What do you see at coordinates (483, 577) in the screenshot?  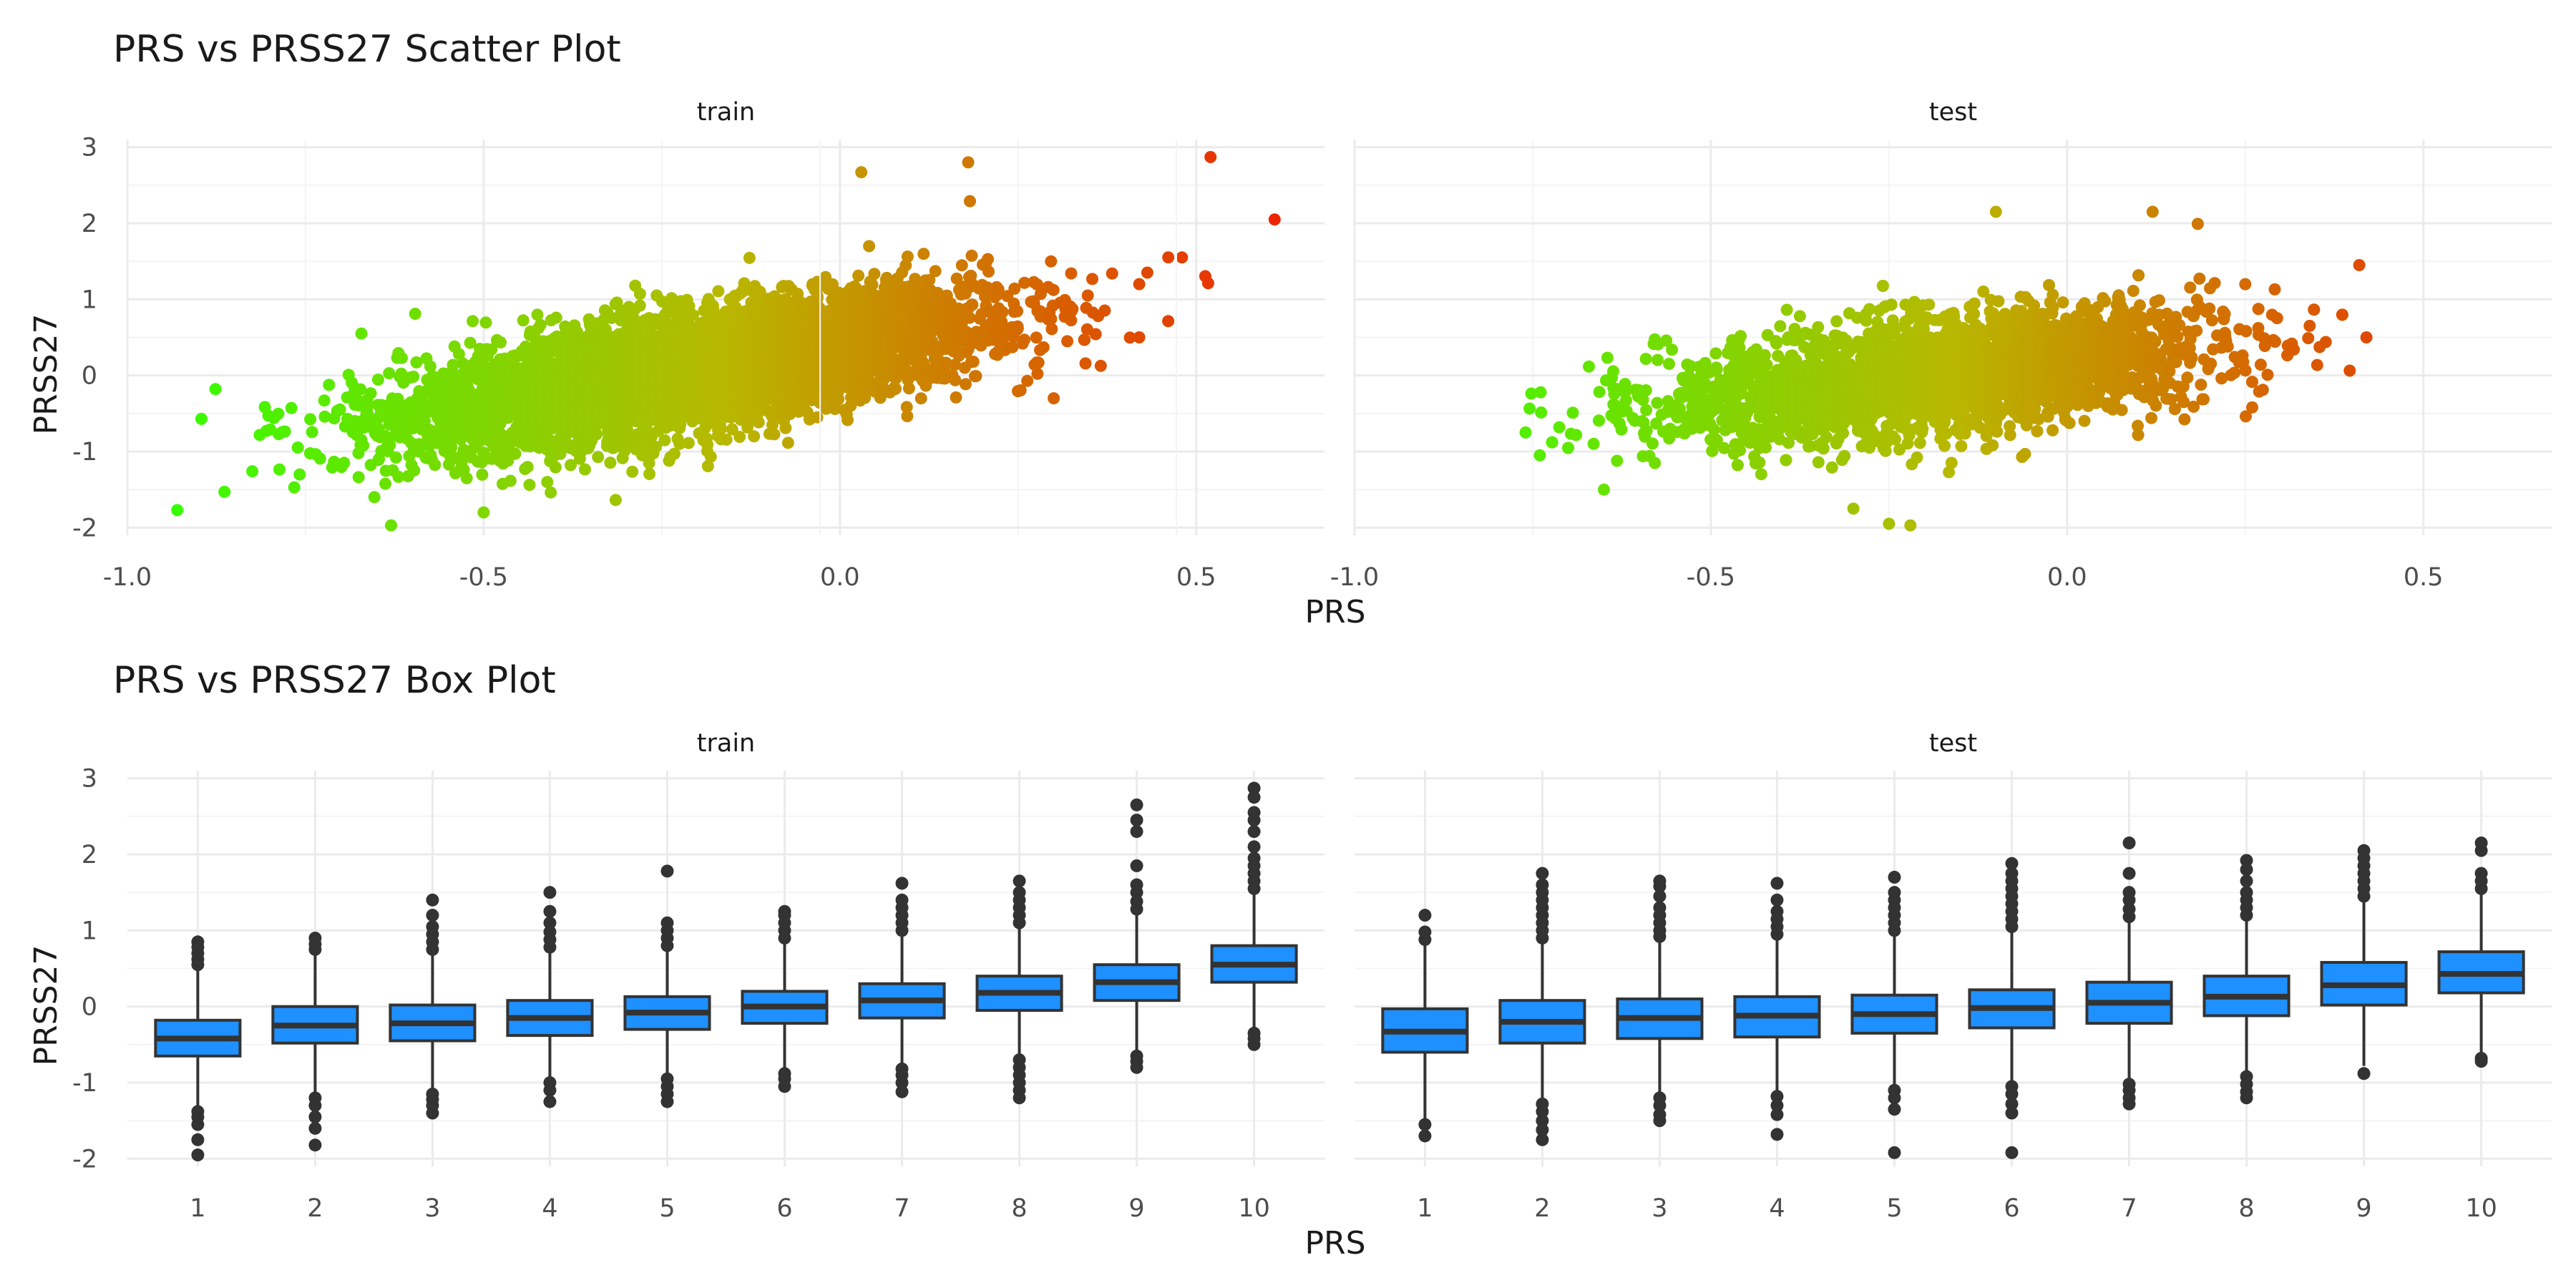 I see `x-tick-label: -0.5` at bounding box center [483, 577].